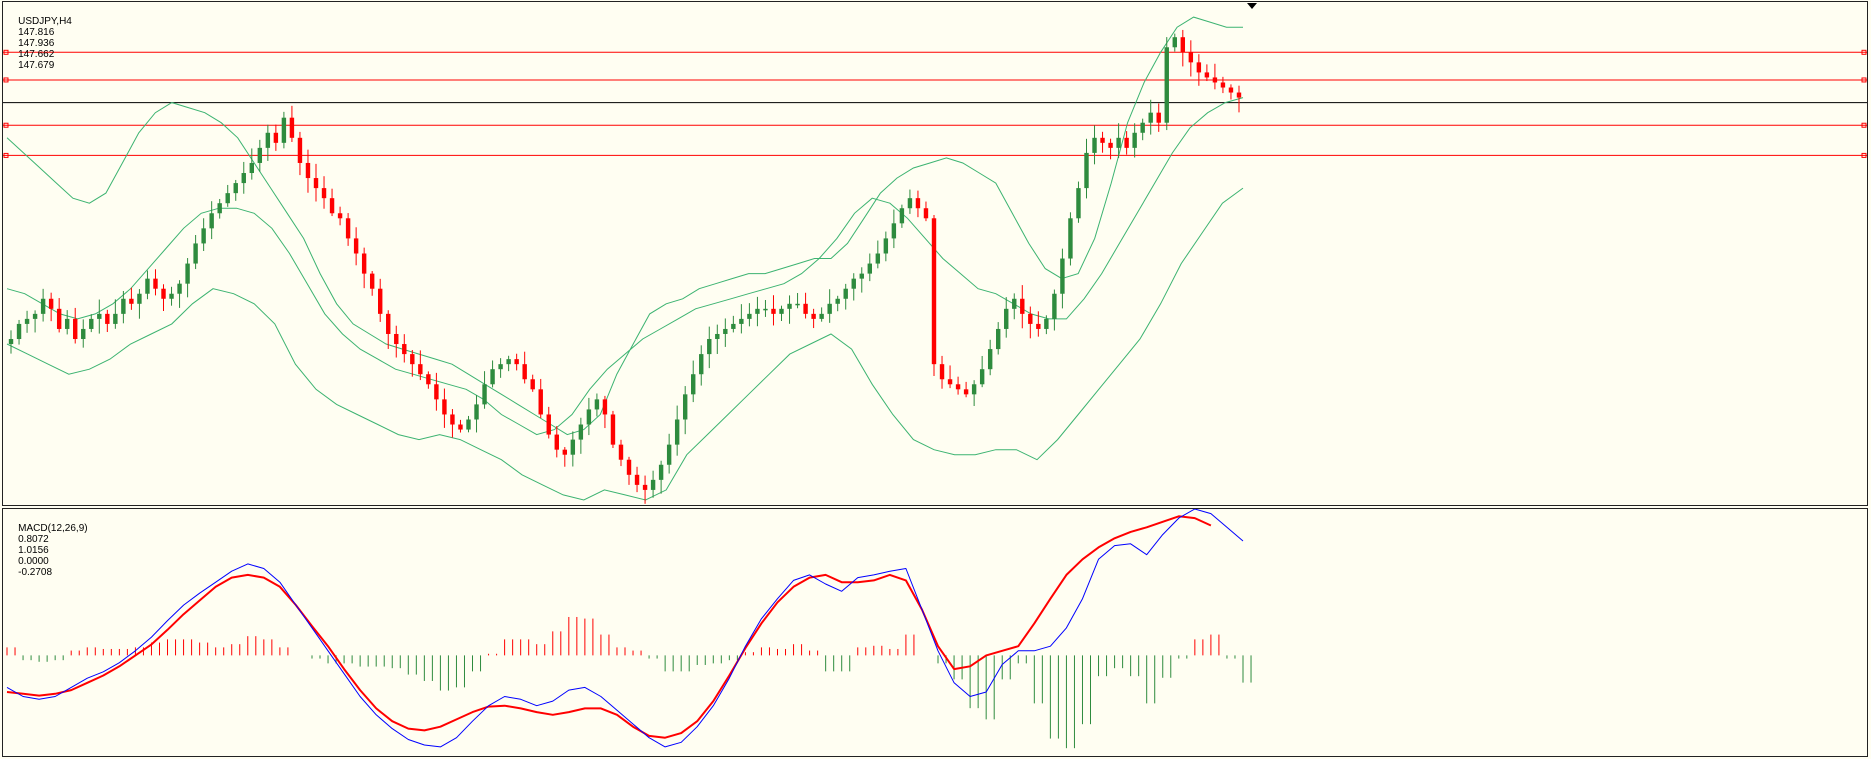 The image size is (1871, 759). Describe the element at coordinates (33, 561) in the screenshot. I see `macd-value-3: 0.0000` at that location.